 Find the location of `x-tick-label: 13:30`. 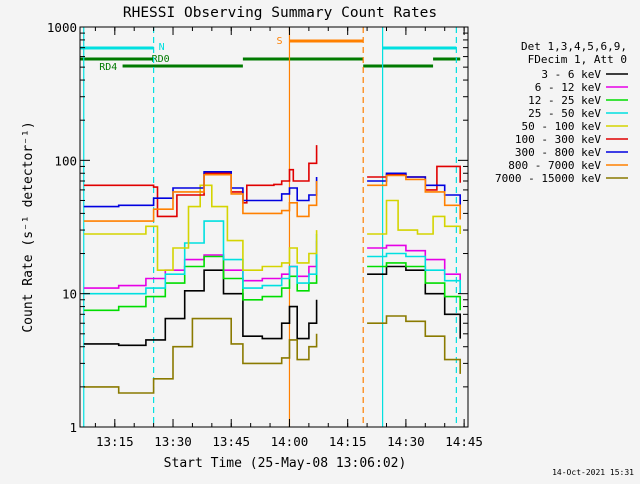

x-tick-label: 13:30 is located at coordinates (173, 441).